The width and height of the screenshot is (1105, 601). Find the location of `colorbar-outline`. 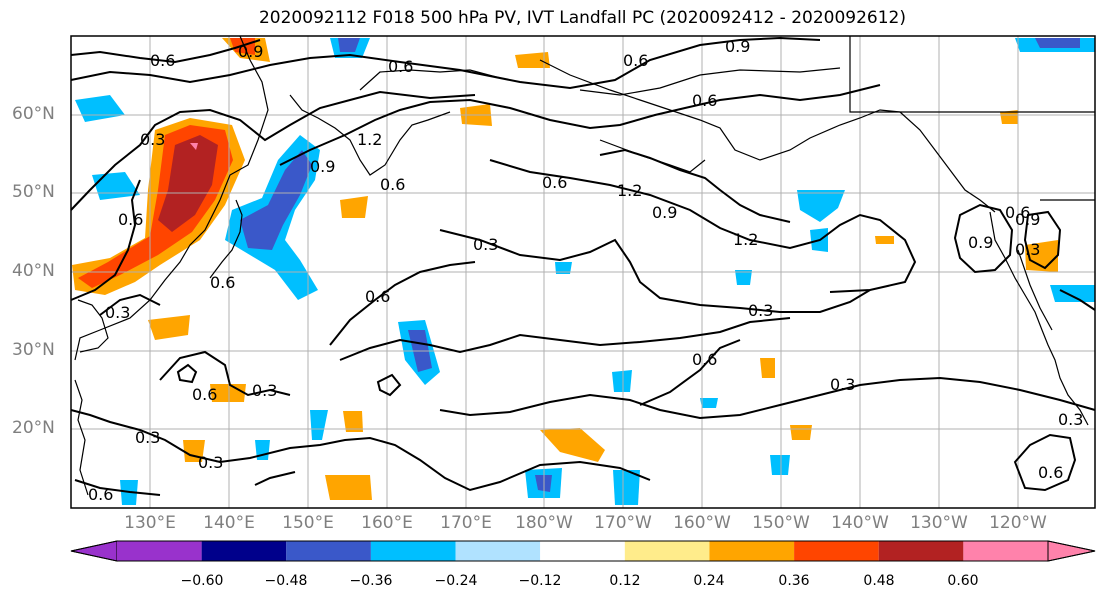

colorbar-outline is located at coordinates (583, 551).